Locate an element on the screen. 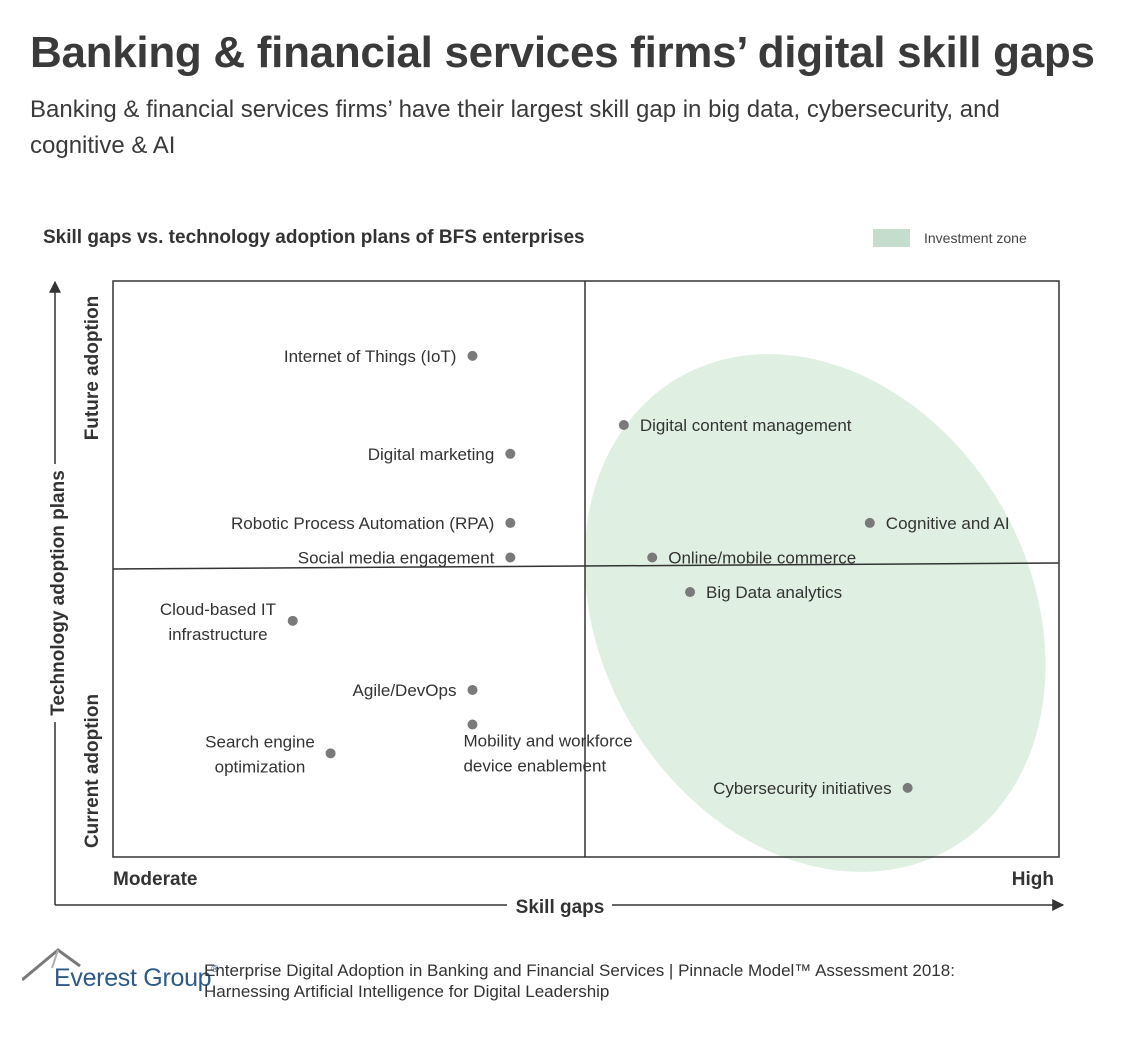  y-low-label: Current adoption is located at coordinates (92, 771).